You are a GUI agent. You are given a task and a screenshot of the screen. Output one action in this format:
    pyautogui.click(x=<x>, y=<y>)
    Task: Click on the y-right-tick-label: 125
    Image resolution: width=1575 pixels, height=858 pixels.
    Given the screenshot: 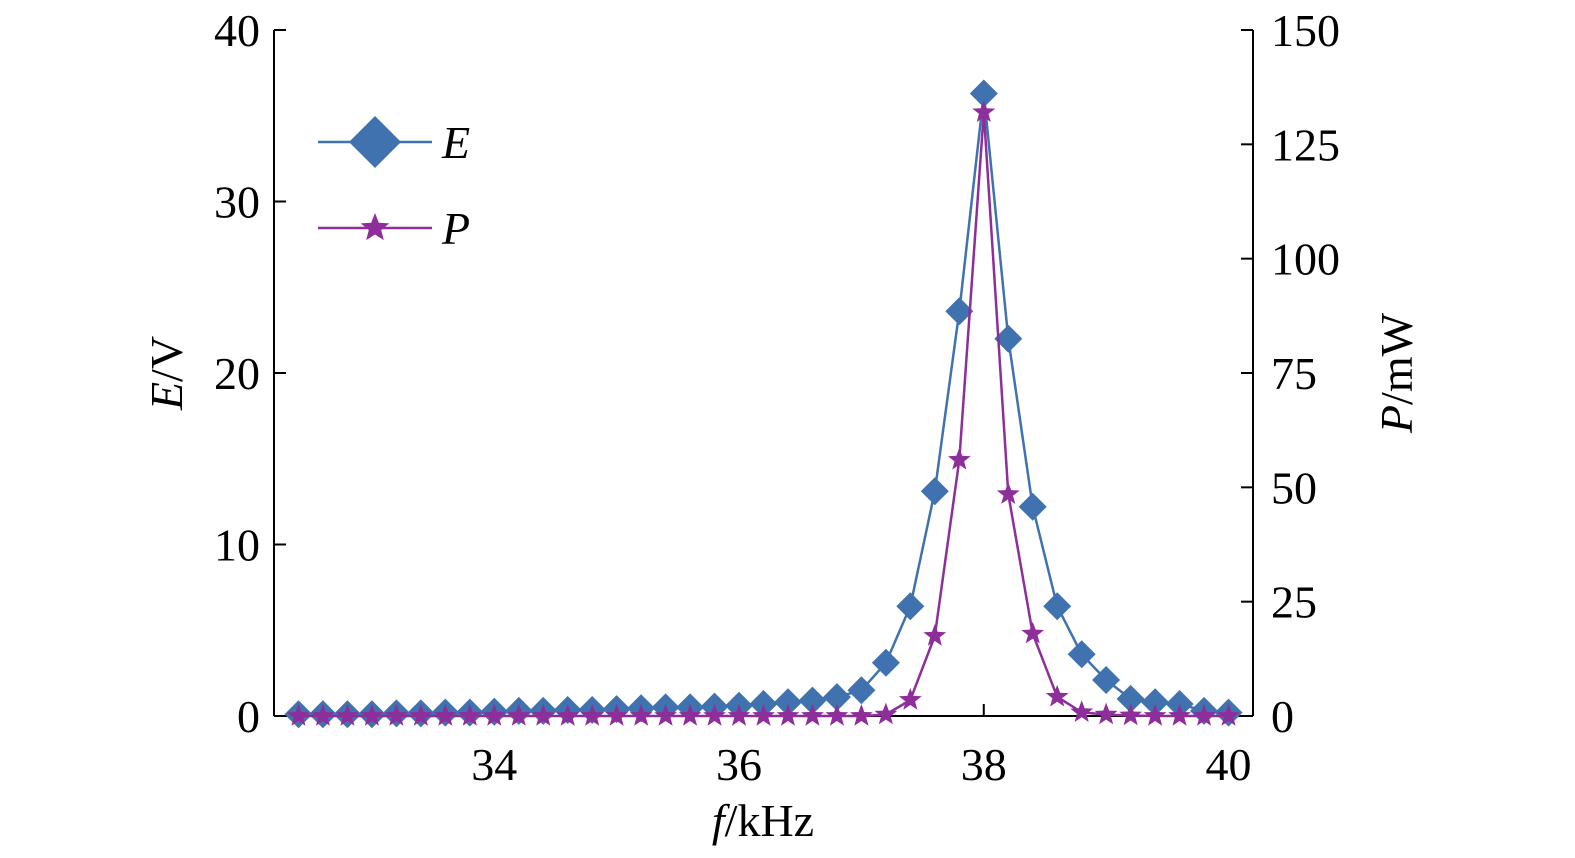 What is the action you would take?
    pyautogui.click(x=1305, y=144)
    